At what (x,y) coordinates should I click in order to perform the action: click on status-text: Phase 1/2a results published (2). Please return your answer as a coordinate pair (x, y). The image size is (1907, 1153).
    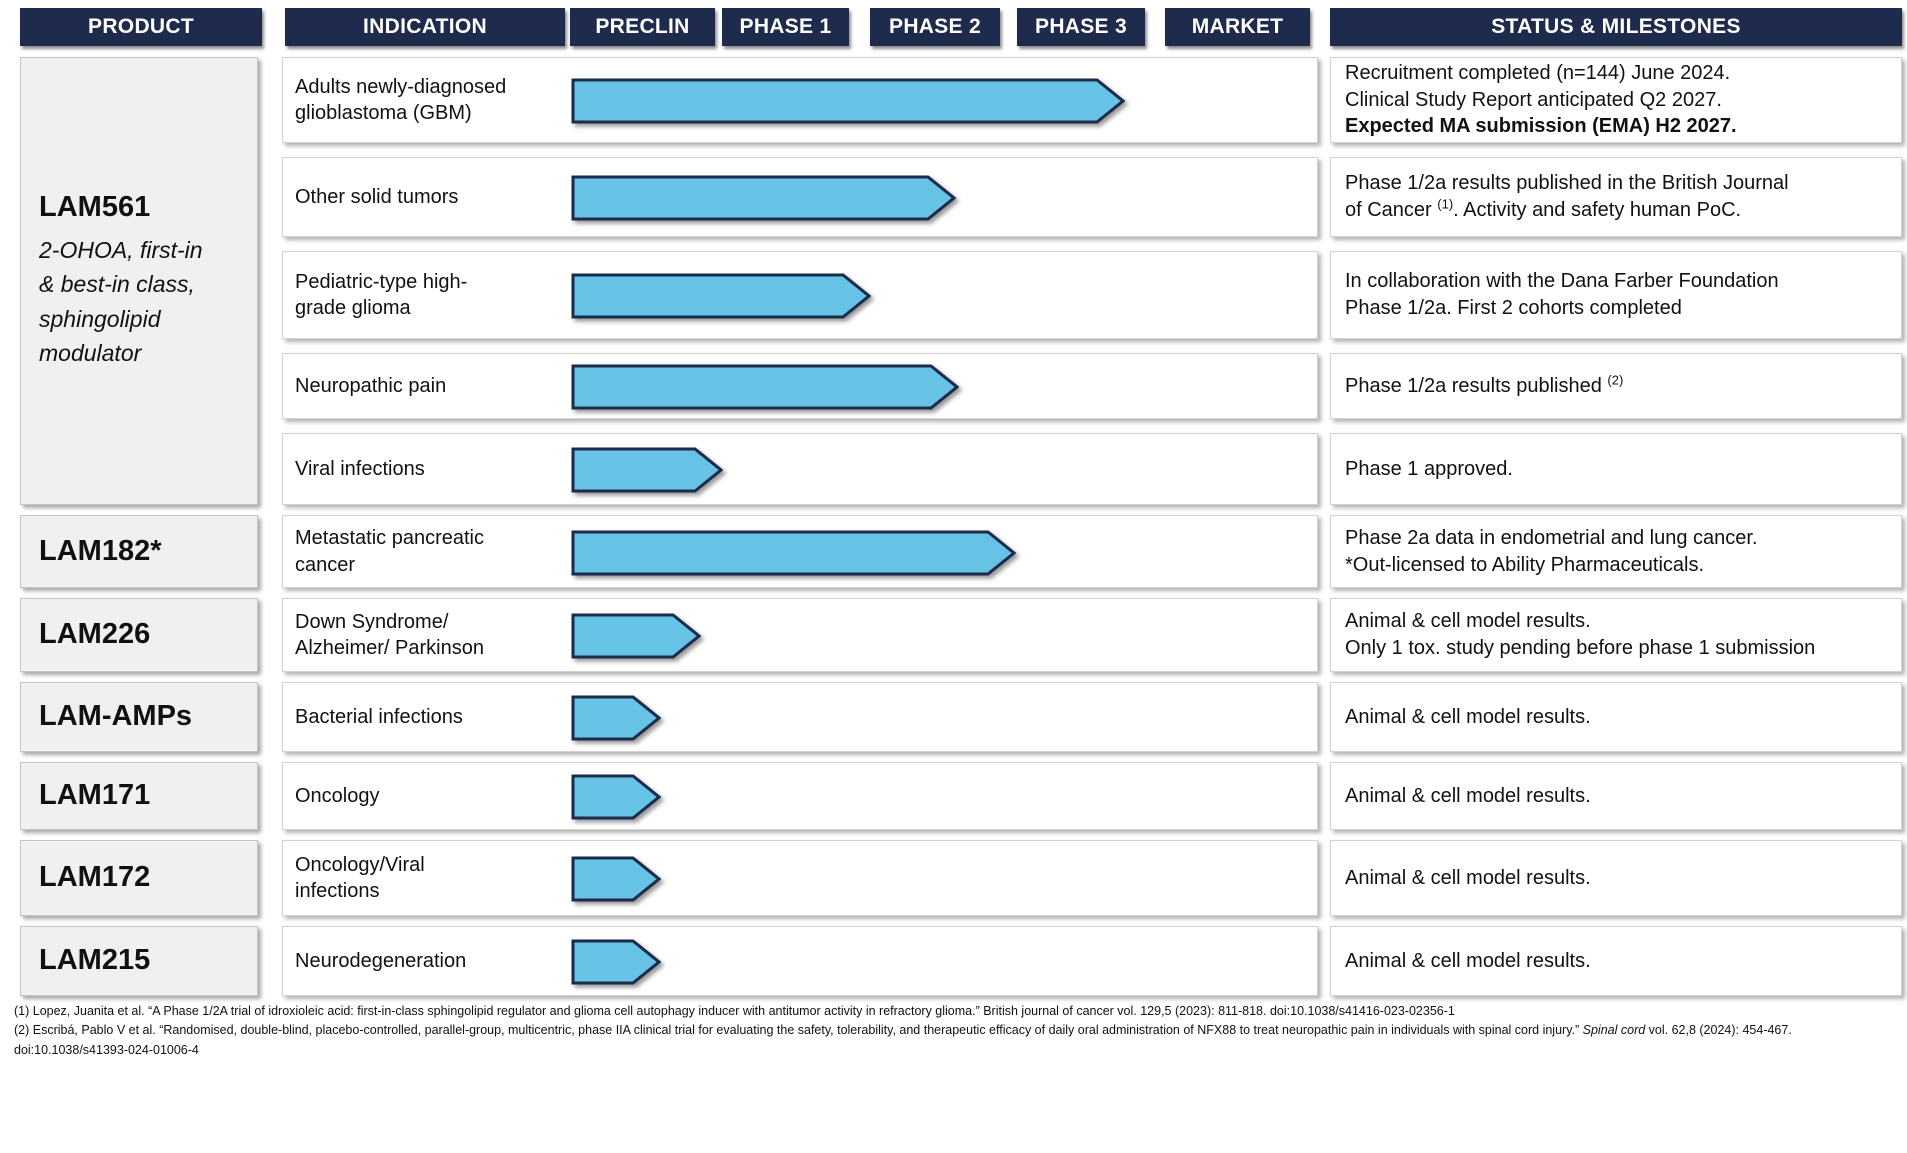
    Looking at the image, I should click on (1616, 386).